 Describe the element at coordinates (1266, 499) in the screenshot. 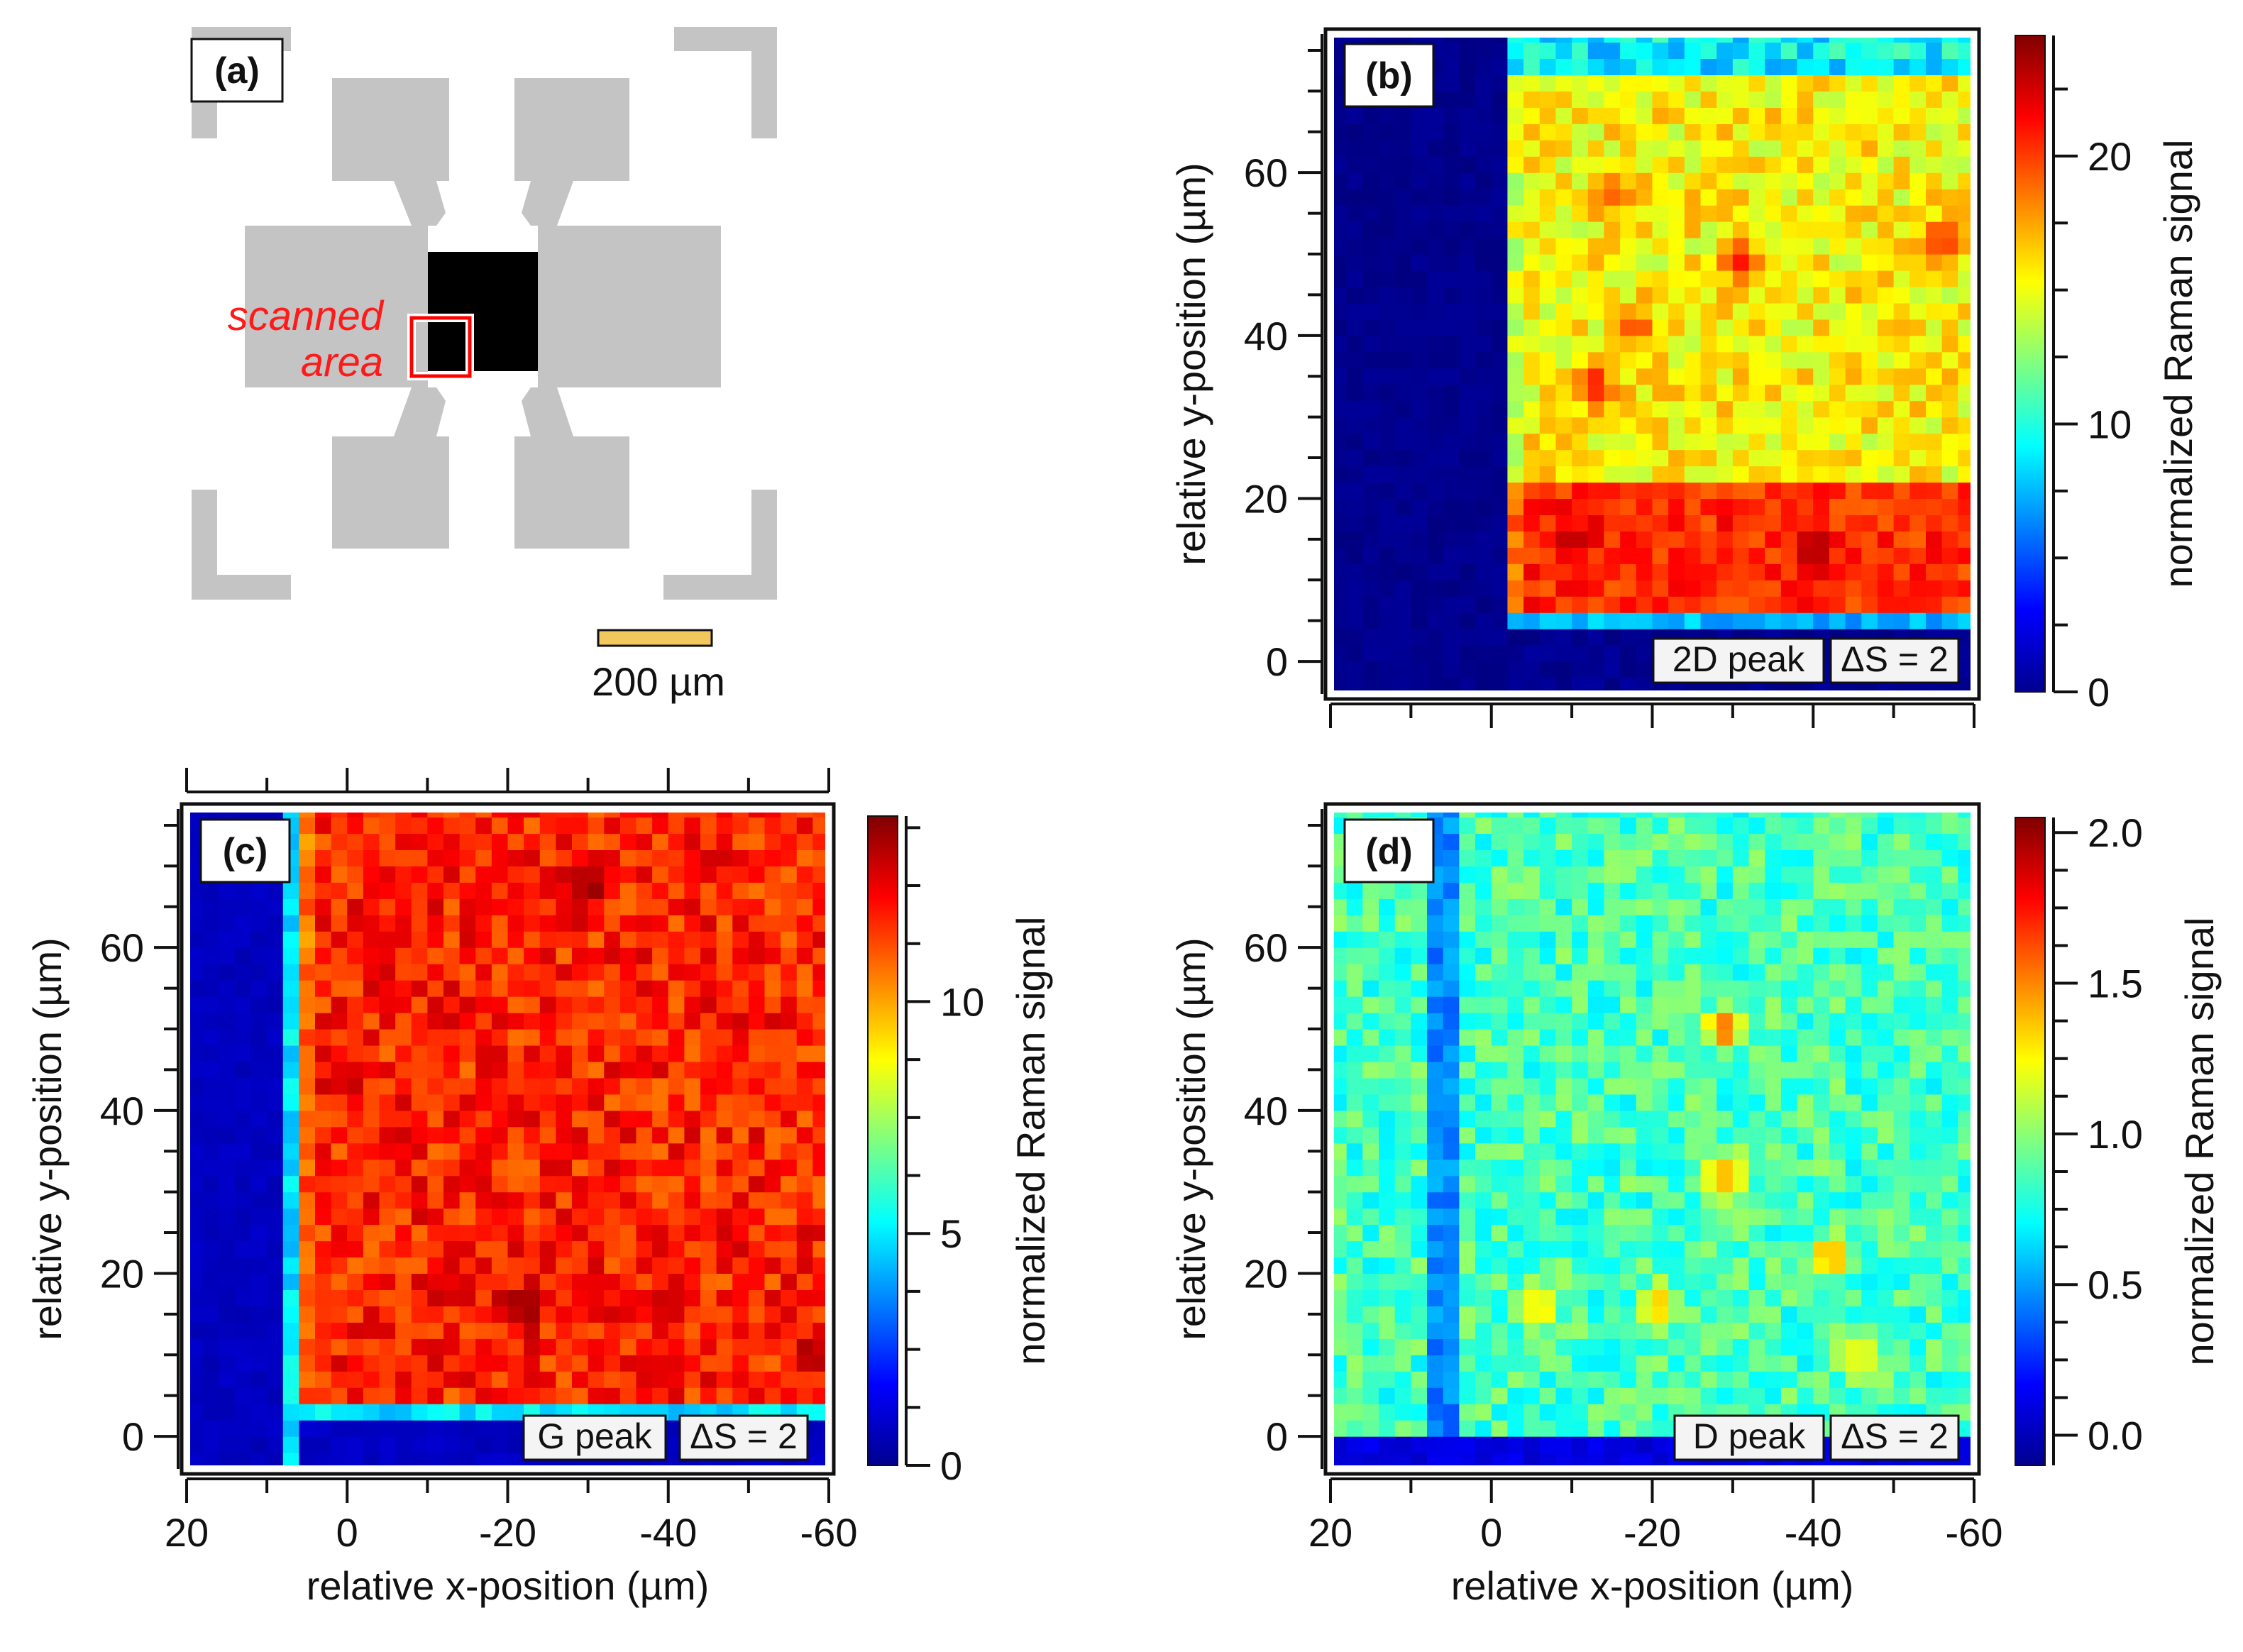

I see `y-tick-label: 20` at that location.